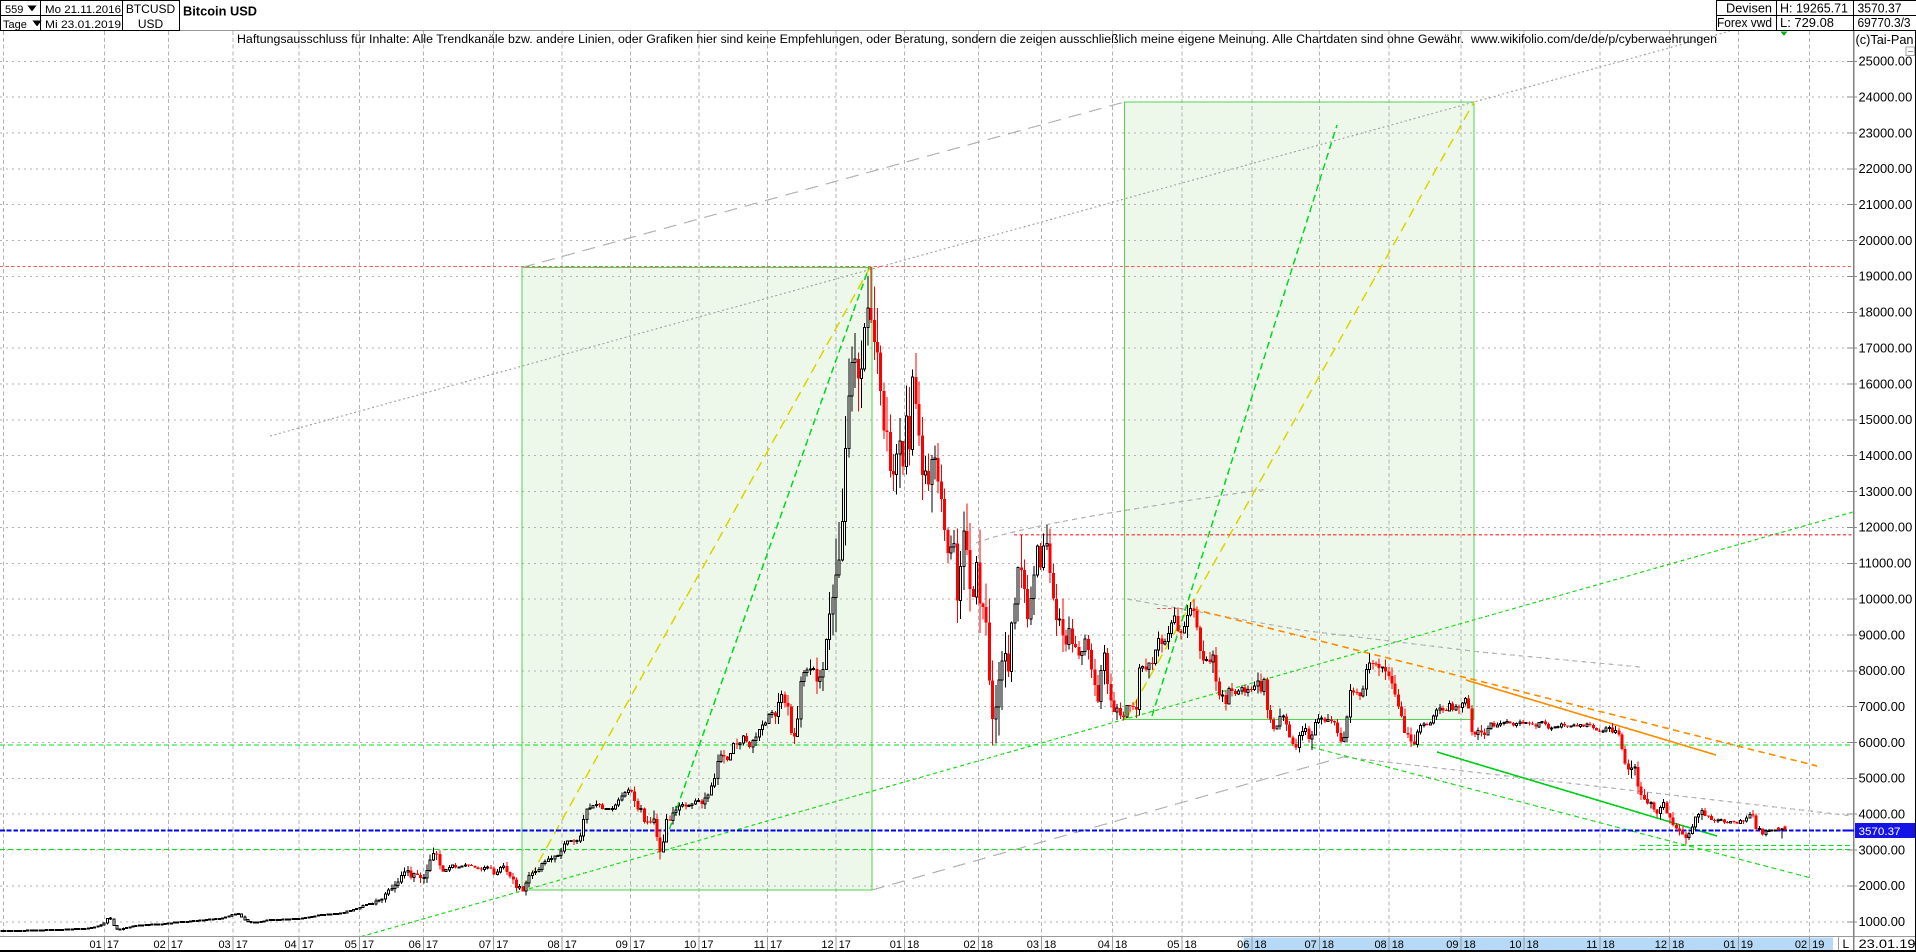 This screenshot has height=952, width=1916. I want to click on svg-text: 15000.00, so click(1886, 419).